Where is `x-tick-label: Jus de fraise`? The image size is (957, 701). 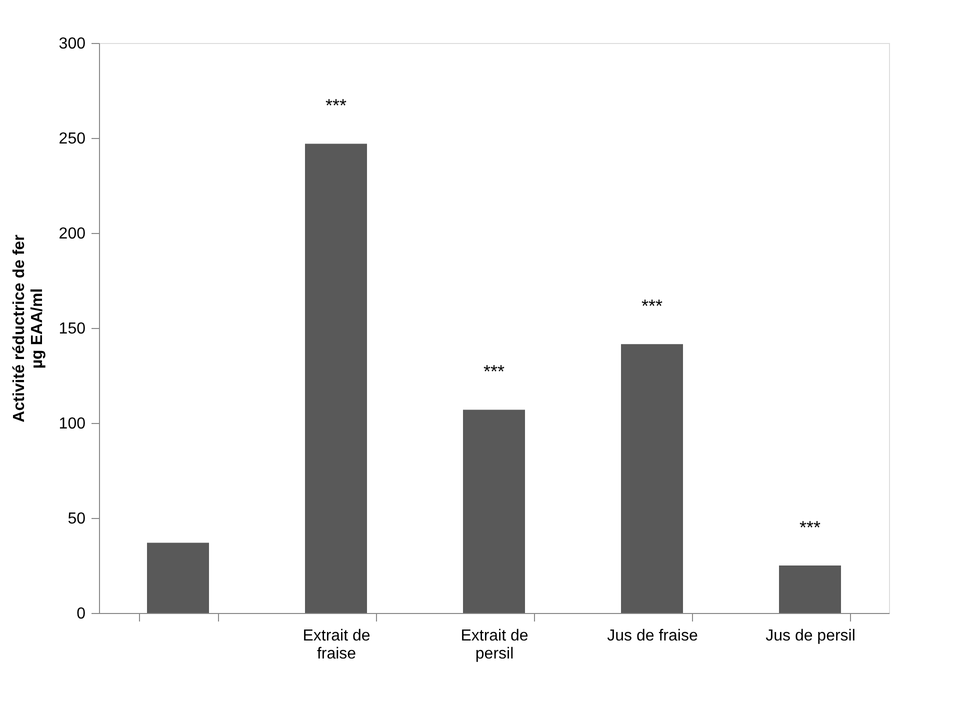 x-tick-label: Jus de fraise is located at coordinates (652, 636).